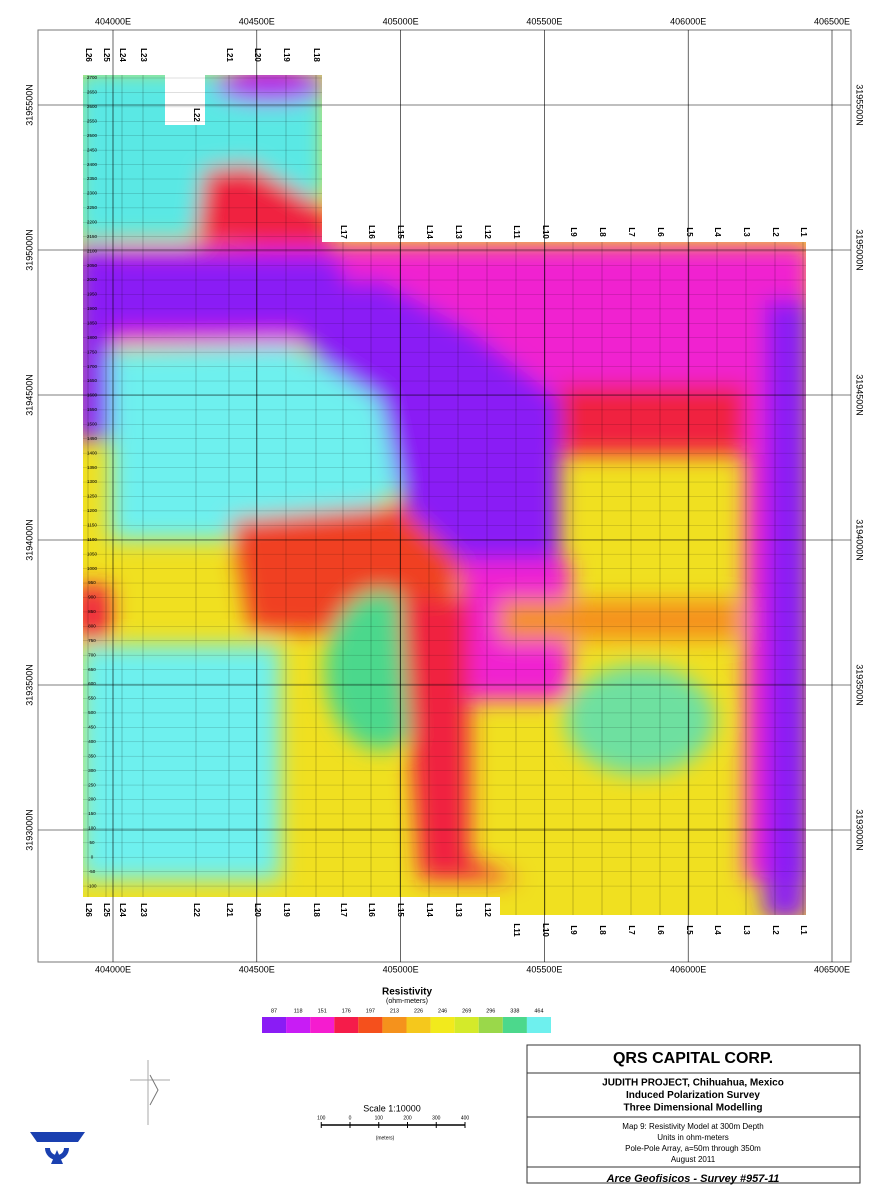 Image resolution: width=871 pixels, height=1188 pixels. I want to click on station-label: 100, so click(92, 828).